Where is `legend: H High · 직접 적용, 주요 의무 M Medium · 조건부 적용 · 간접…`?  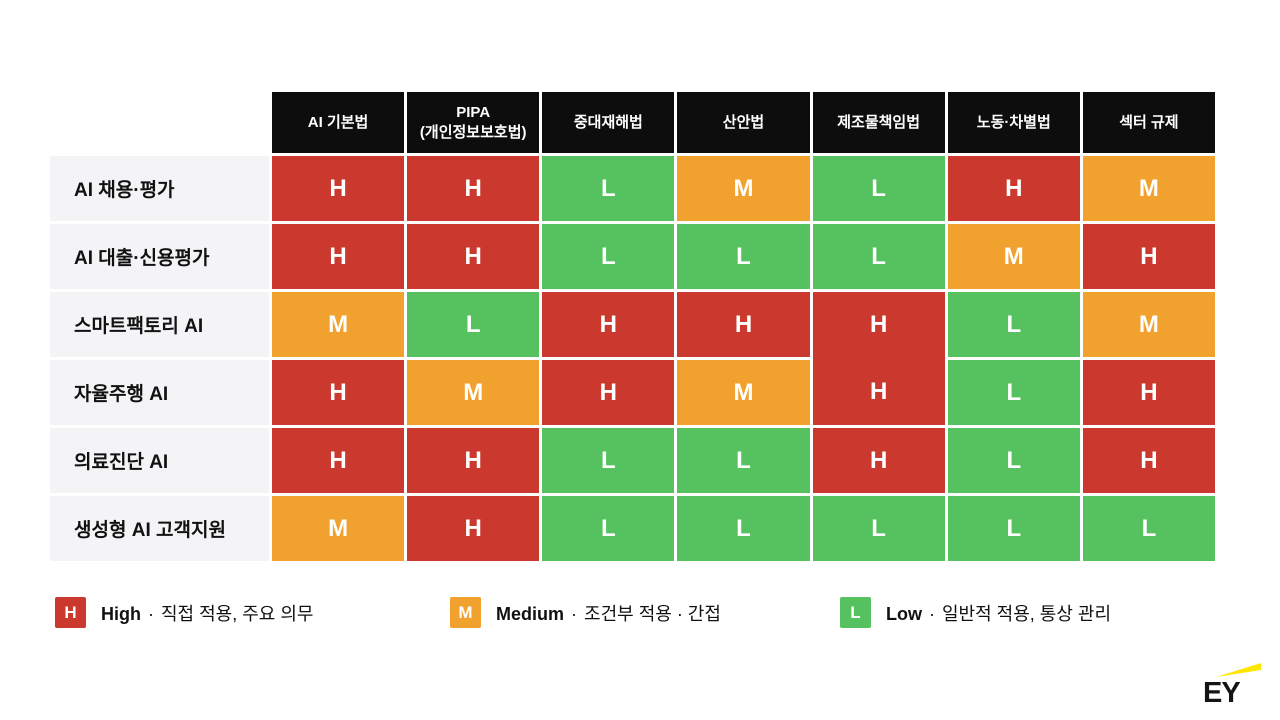 legend: H High · 직접 적용, 주요 의무 M Medium · 조건부 적용 · 간접… is located at coordinates (640, 613).